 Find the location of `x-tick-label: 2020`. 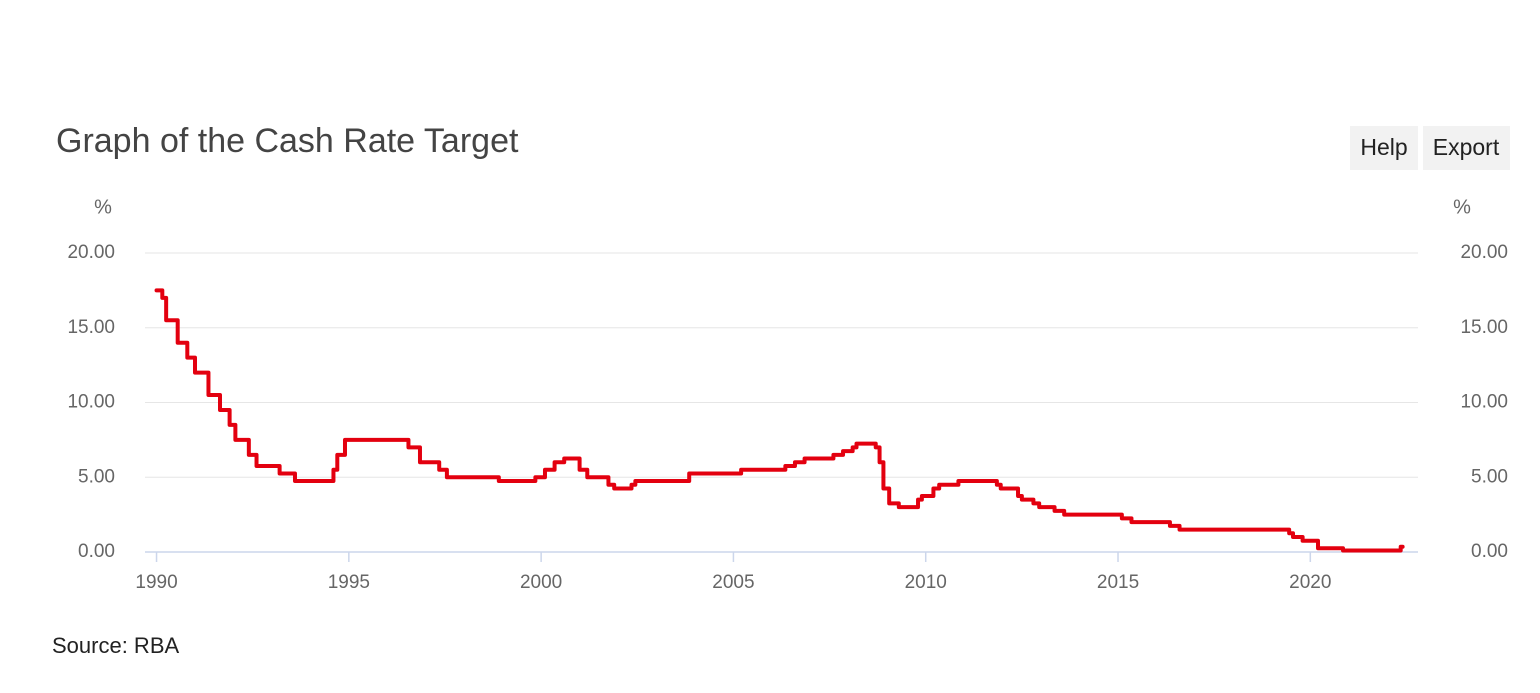

x-tick-label: 2020 is located at coordinates (1310, 582).